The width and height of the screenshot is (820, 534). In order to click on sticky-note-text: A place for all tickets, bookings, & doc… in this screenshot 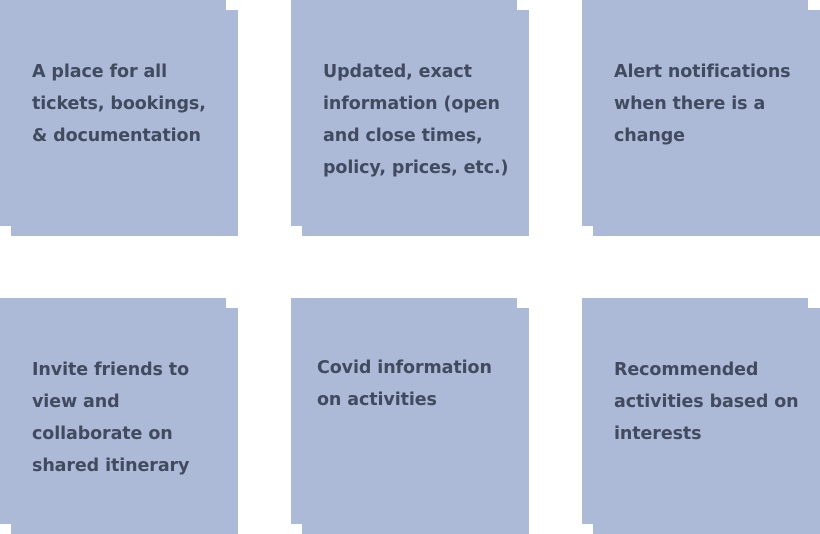, I will do `click(119, 104)`.